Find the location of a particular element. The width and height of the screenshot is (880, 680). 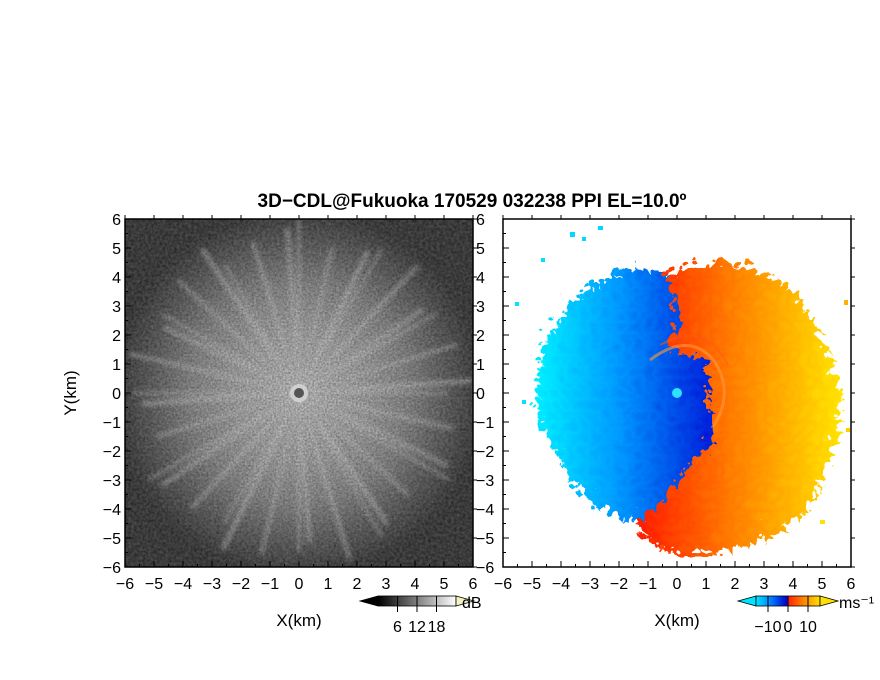

velocity-xtick-label: 6 is located at coordinates (851, 584).